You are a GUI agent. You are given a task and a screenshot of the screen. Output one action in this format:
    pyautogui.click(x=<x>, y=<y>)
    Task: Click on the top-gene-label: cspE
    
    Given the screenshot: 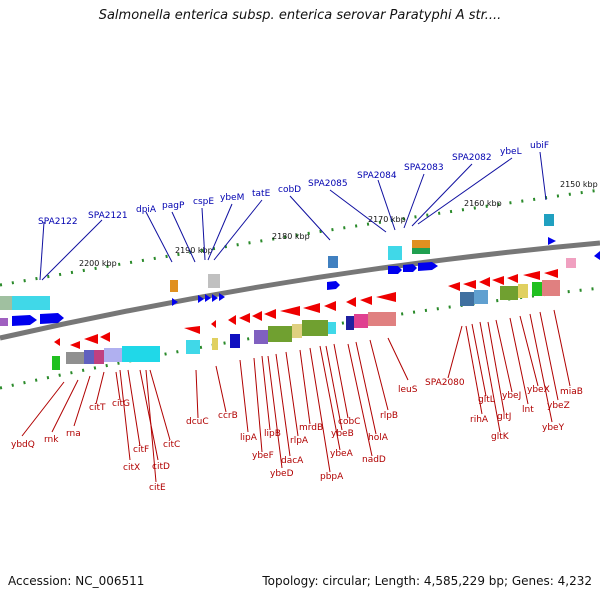 What is the action you would take?
    pyautogui.click(x=203, y=202)
    